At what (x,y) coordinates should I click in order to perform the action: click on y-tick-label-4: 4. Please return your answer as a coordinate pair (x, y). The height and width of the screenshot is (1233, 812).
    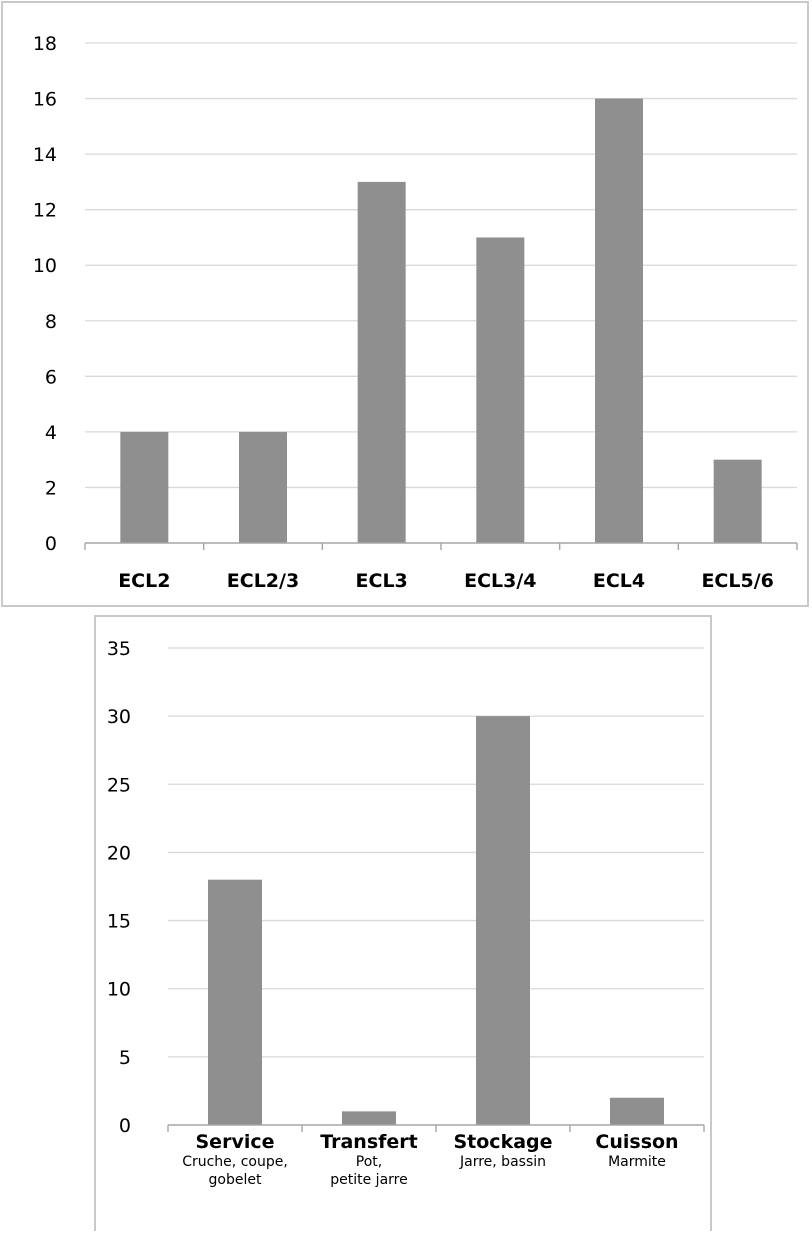
    Looking at the image, I should click on (51, 433).